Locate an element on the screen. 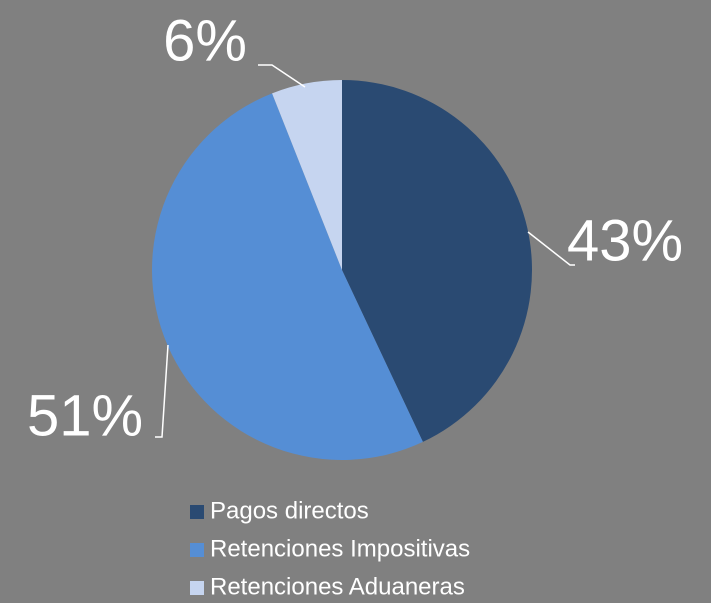 The width and height of the screenshot is (711, 603). legend-label: Retenciones Aduaneras is located at coordinates (337, 586).